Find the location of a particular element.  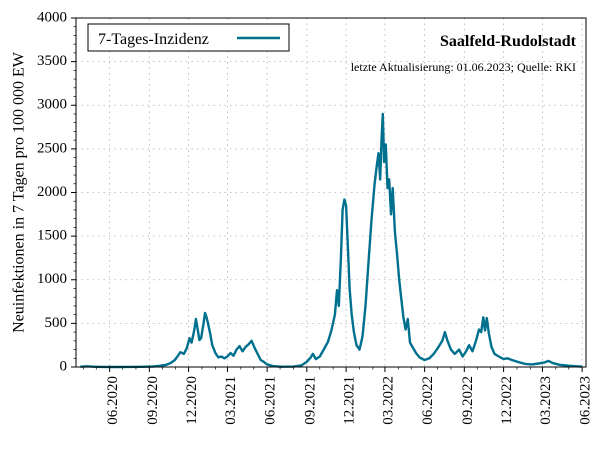

x-tick-label: 12.2021 is located at coordinates (350, 400).